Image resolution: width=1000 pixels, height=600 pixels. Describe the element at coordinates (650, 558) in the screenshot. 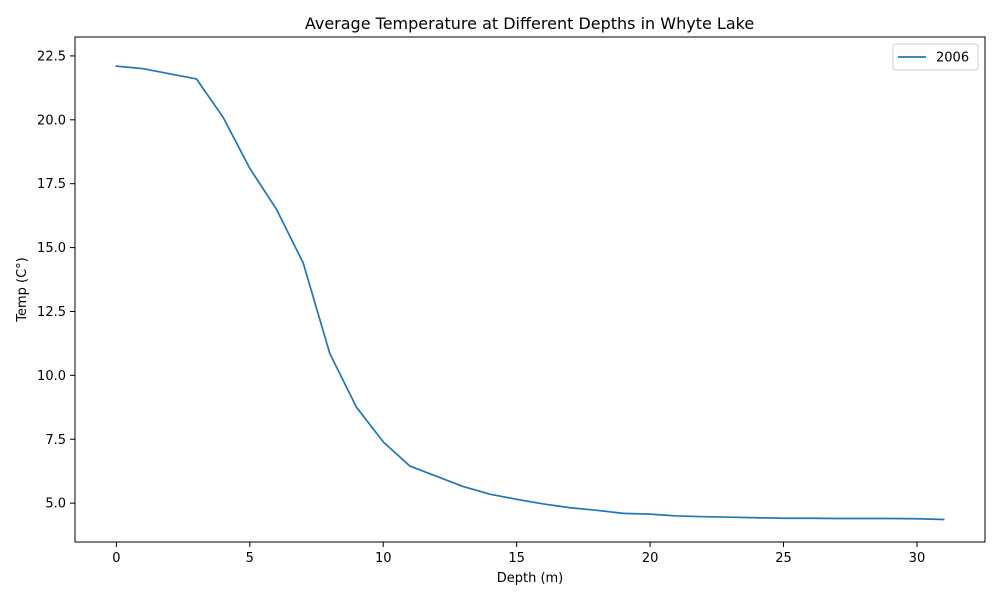

I see `x-tick-label: 20` at that location.